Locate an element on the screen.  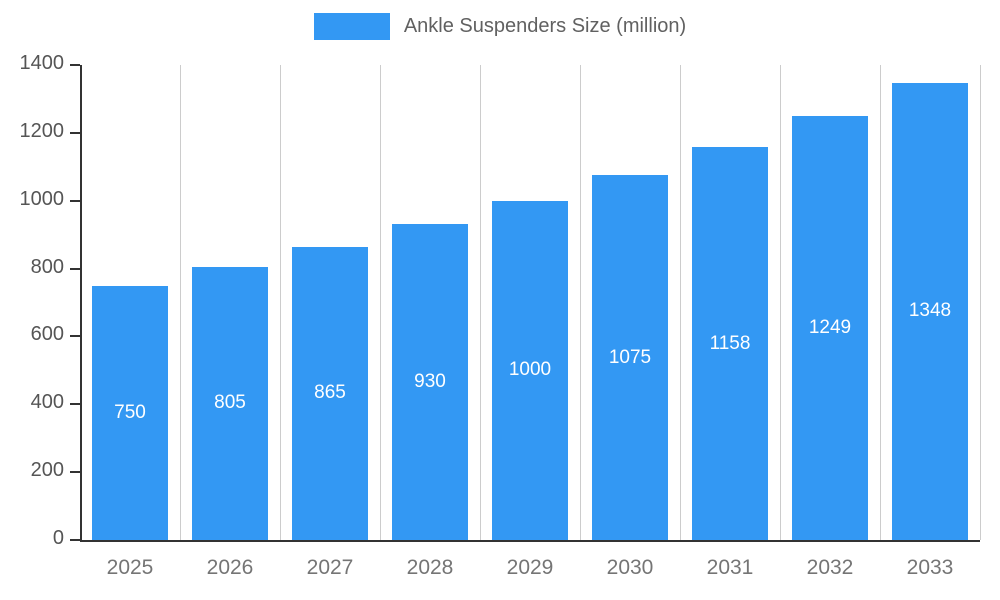
y-tick-label: 600 is located at coordinates (47, 334).